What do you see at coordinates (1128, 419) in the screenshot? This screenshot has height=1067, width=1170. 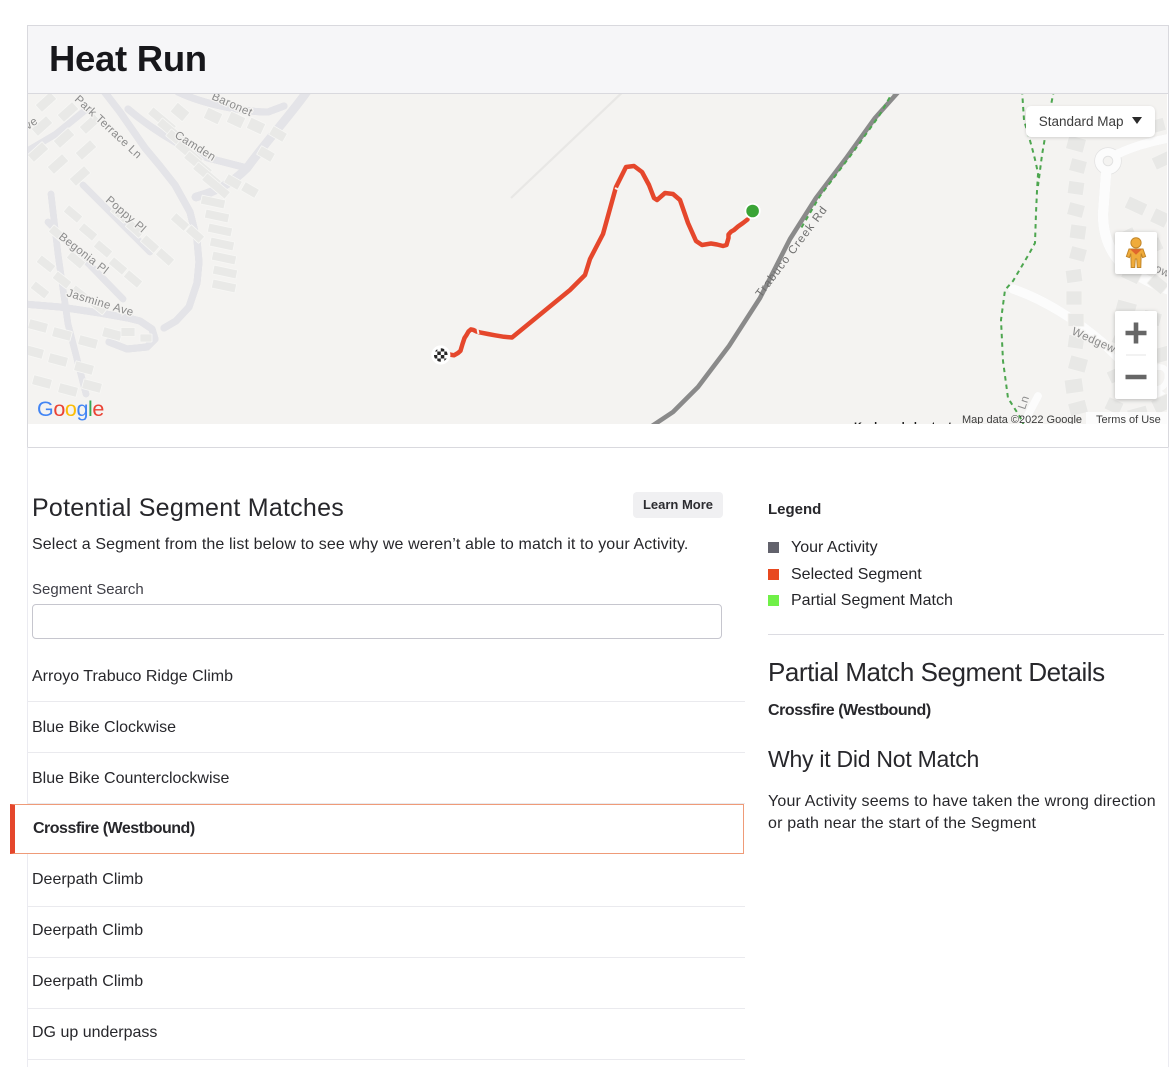 I see `svg-text: Terms of Use` at bounding box center [1128, 419].